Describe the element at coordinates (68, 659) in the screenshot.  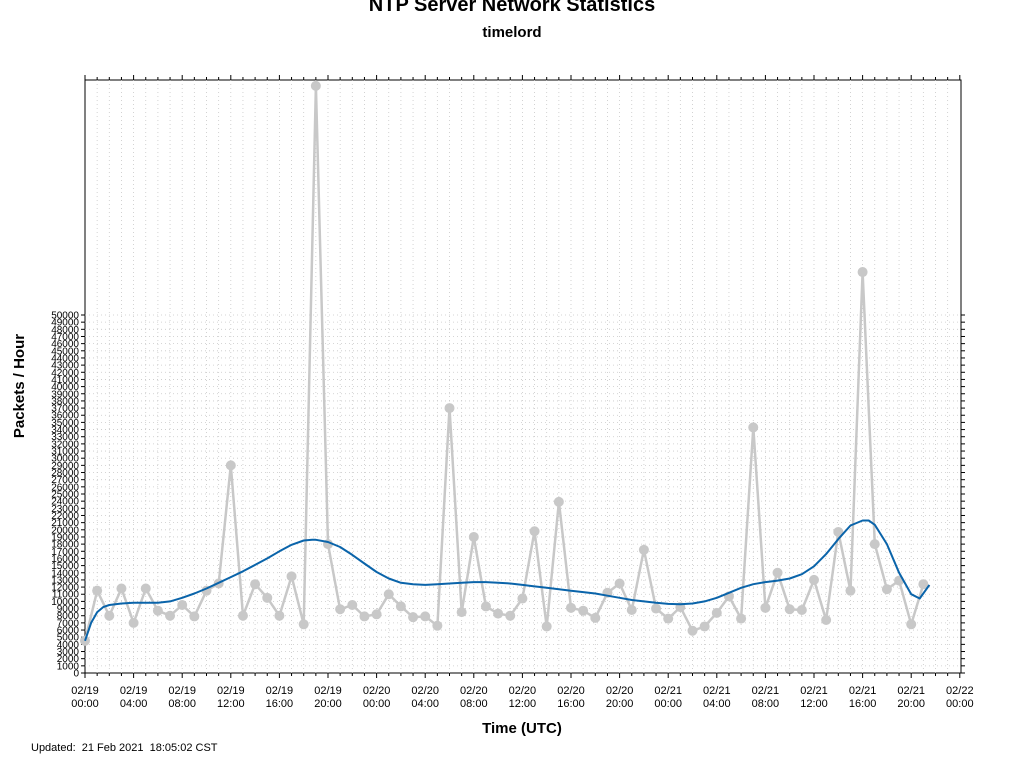
I see `y-tick-label: 2000` at that location.